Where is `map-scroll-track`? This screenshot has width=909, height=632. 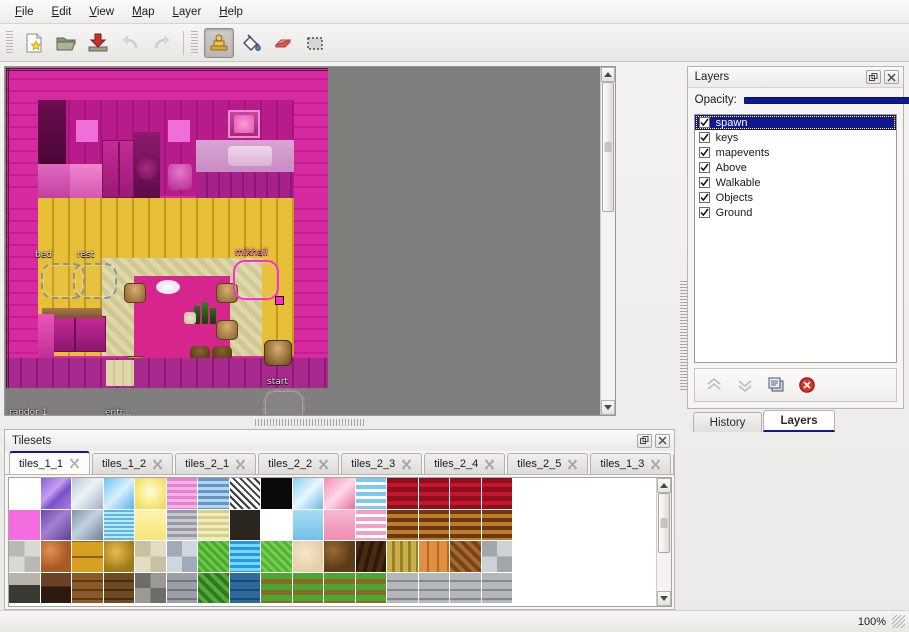
map-scroll-track is located at coordinates (608, 241).